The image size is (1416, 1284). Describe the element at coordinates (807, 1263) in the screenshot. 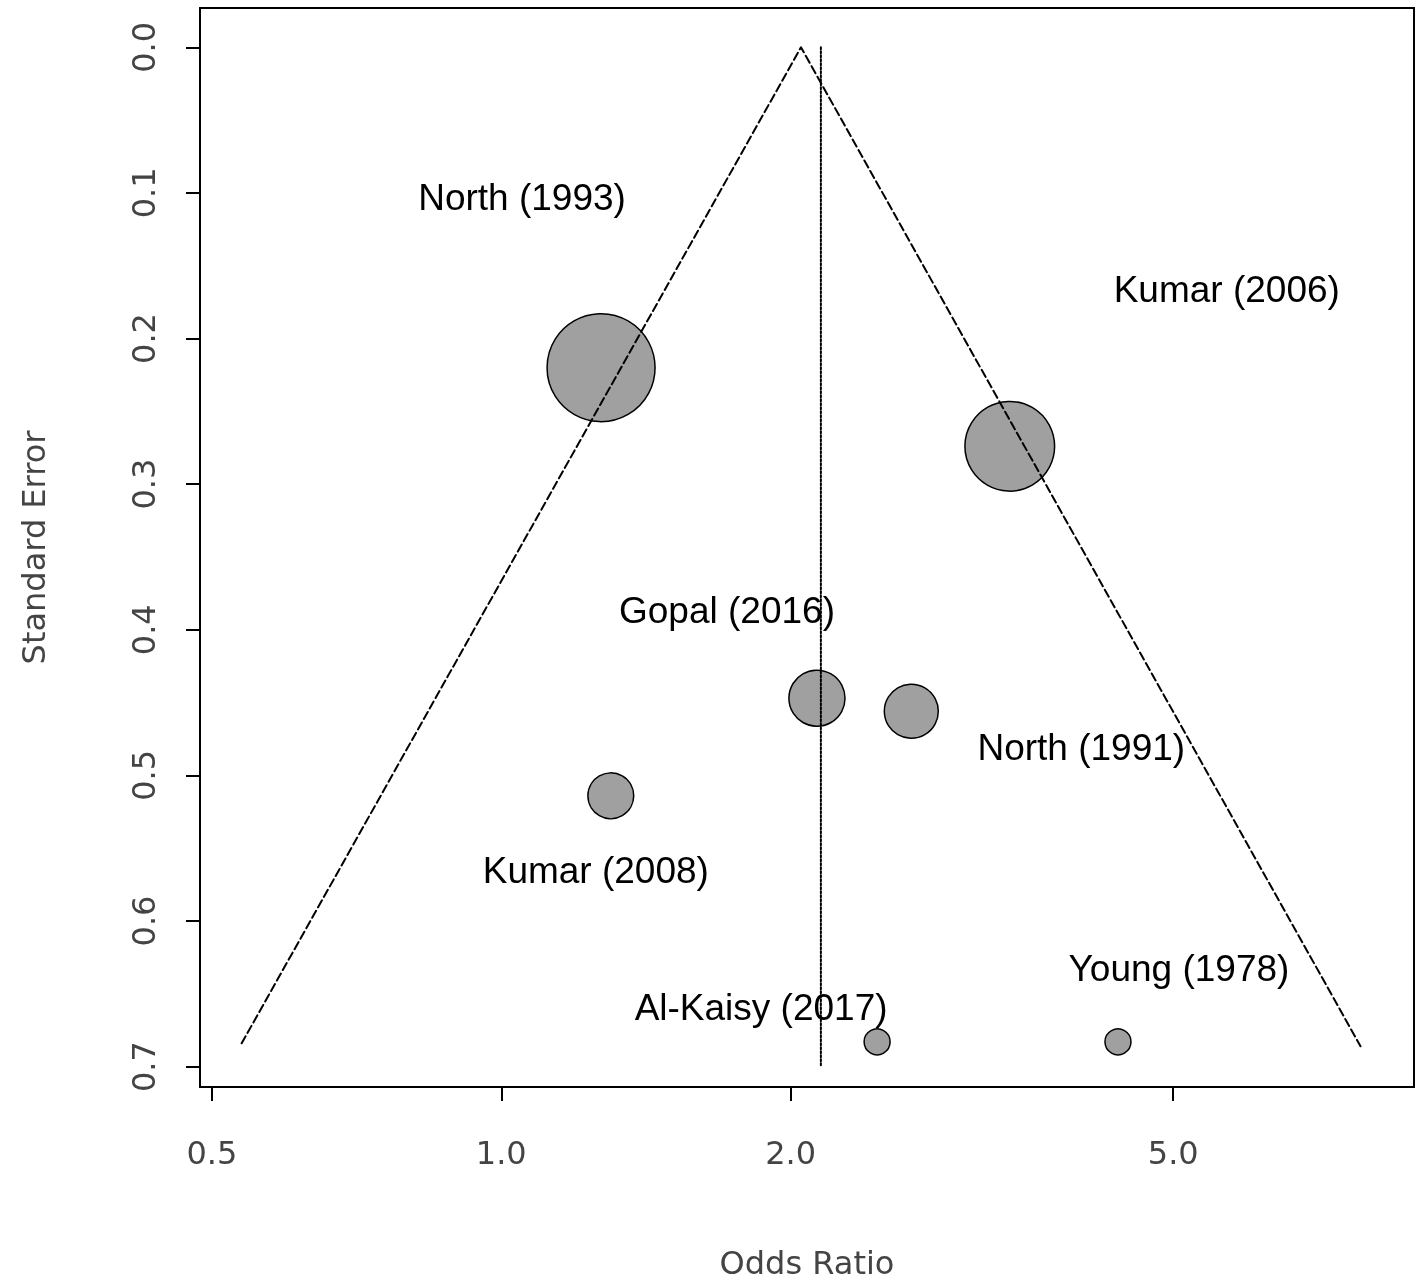

I see `x-axis-title: Odds Ratio` at that location.